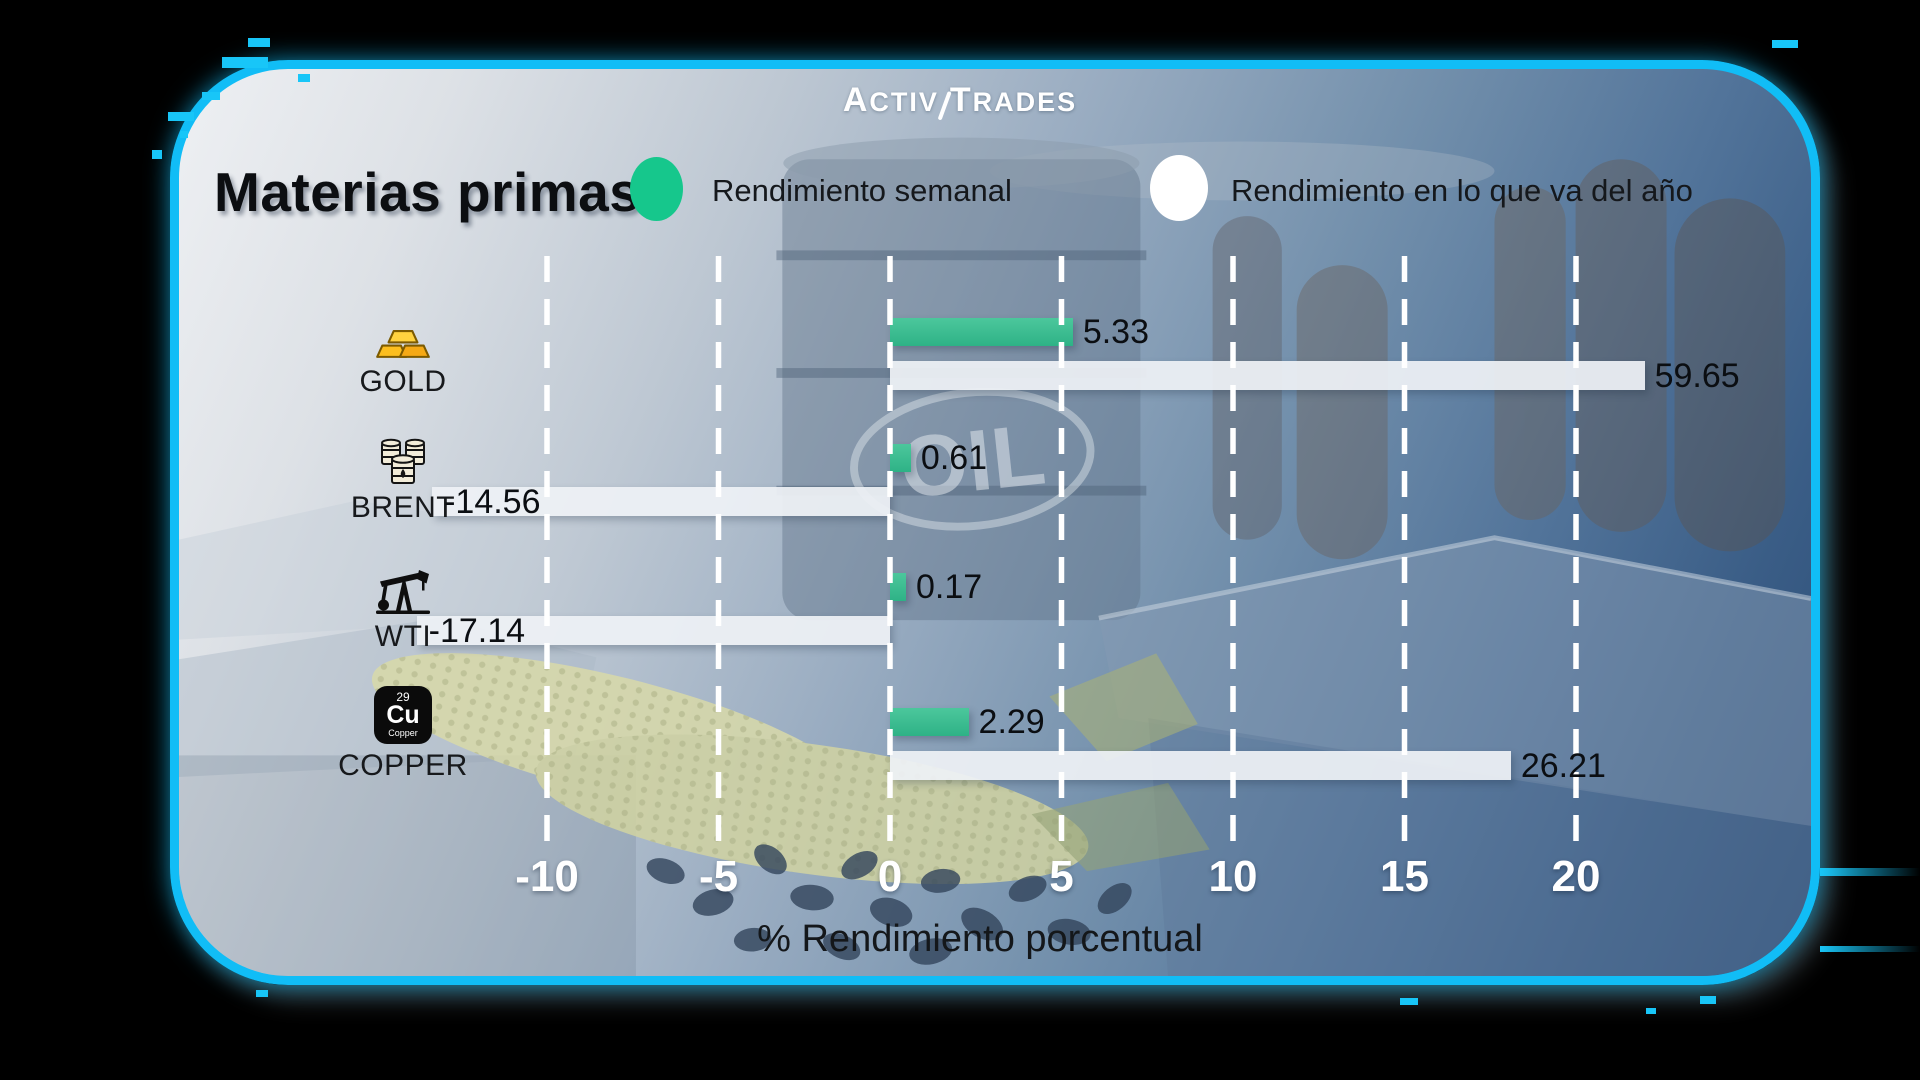 The height and width of the screenshot is (1080, 1920). What do you see at coordinates (477, 631) in the screenshot?
I see `value-wti-ytd: -17.14` at bounding box center [477, 631].